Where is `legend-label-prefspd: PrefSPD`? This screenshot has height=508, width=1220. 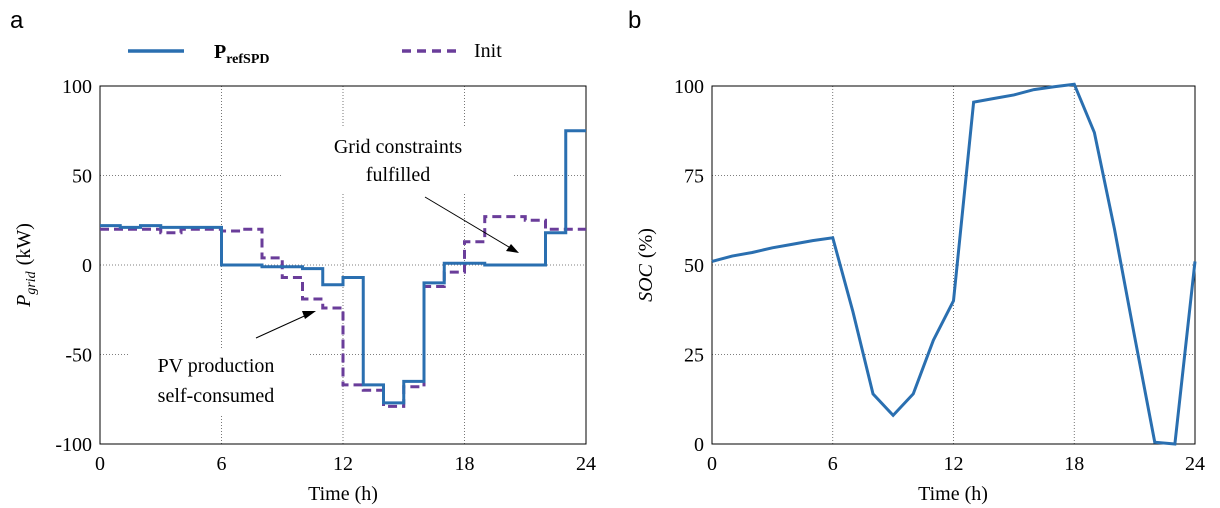 legend-label-prefspd: PrefSPD is located at coordinates (242, 54).